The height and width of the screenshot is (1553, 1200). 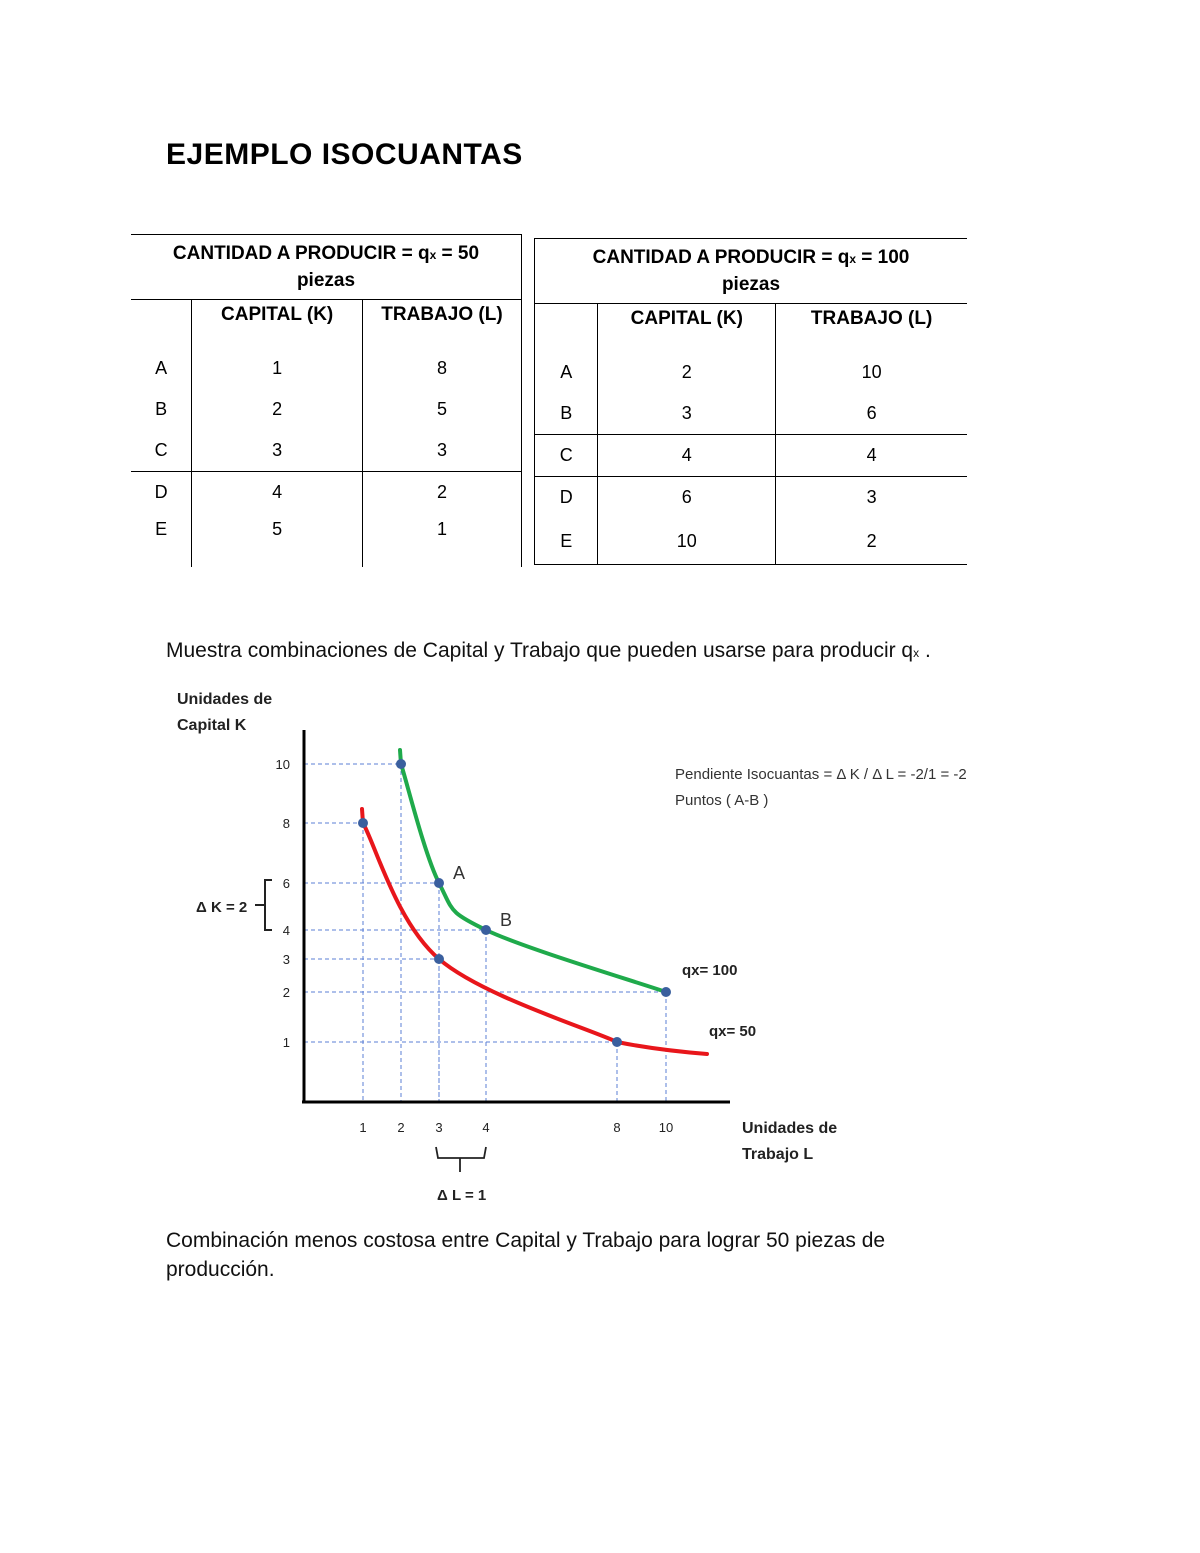 What do you see at coordinates (286, 883) in the screenshot?
I see `y-tick-label: 6` at bounding box center [286, 883].